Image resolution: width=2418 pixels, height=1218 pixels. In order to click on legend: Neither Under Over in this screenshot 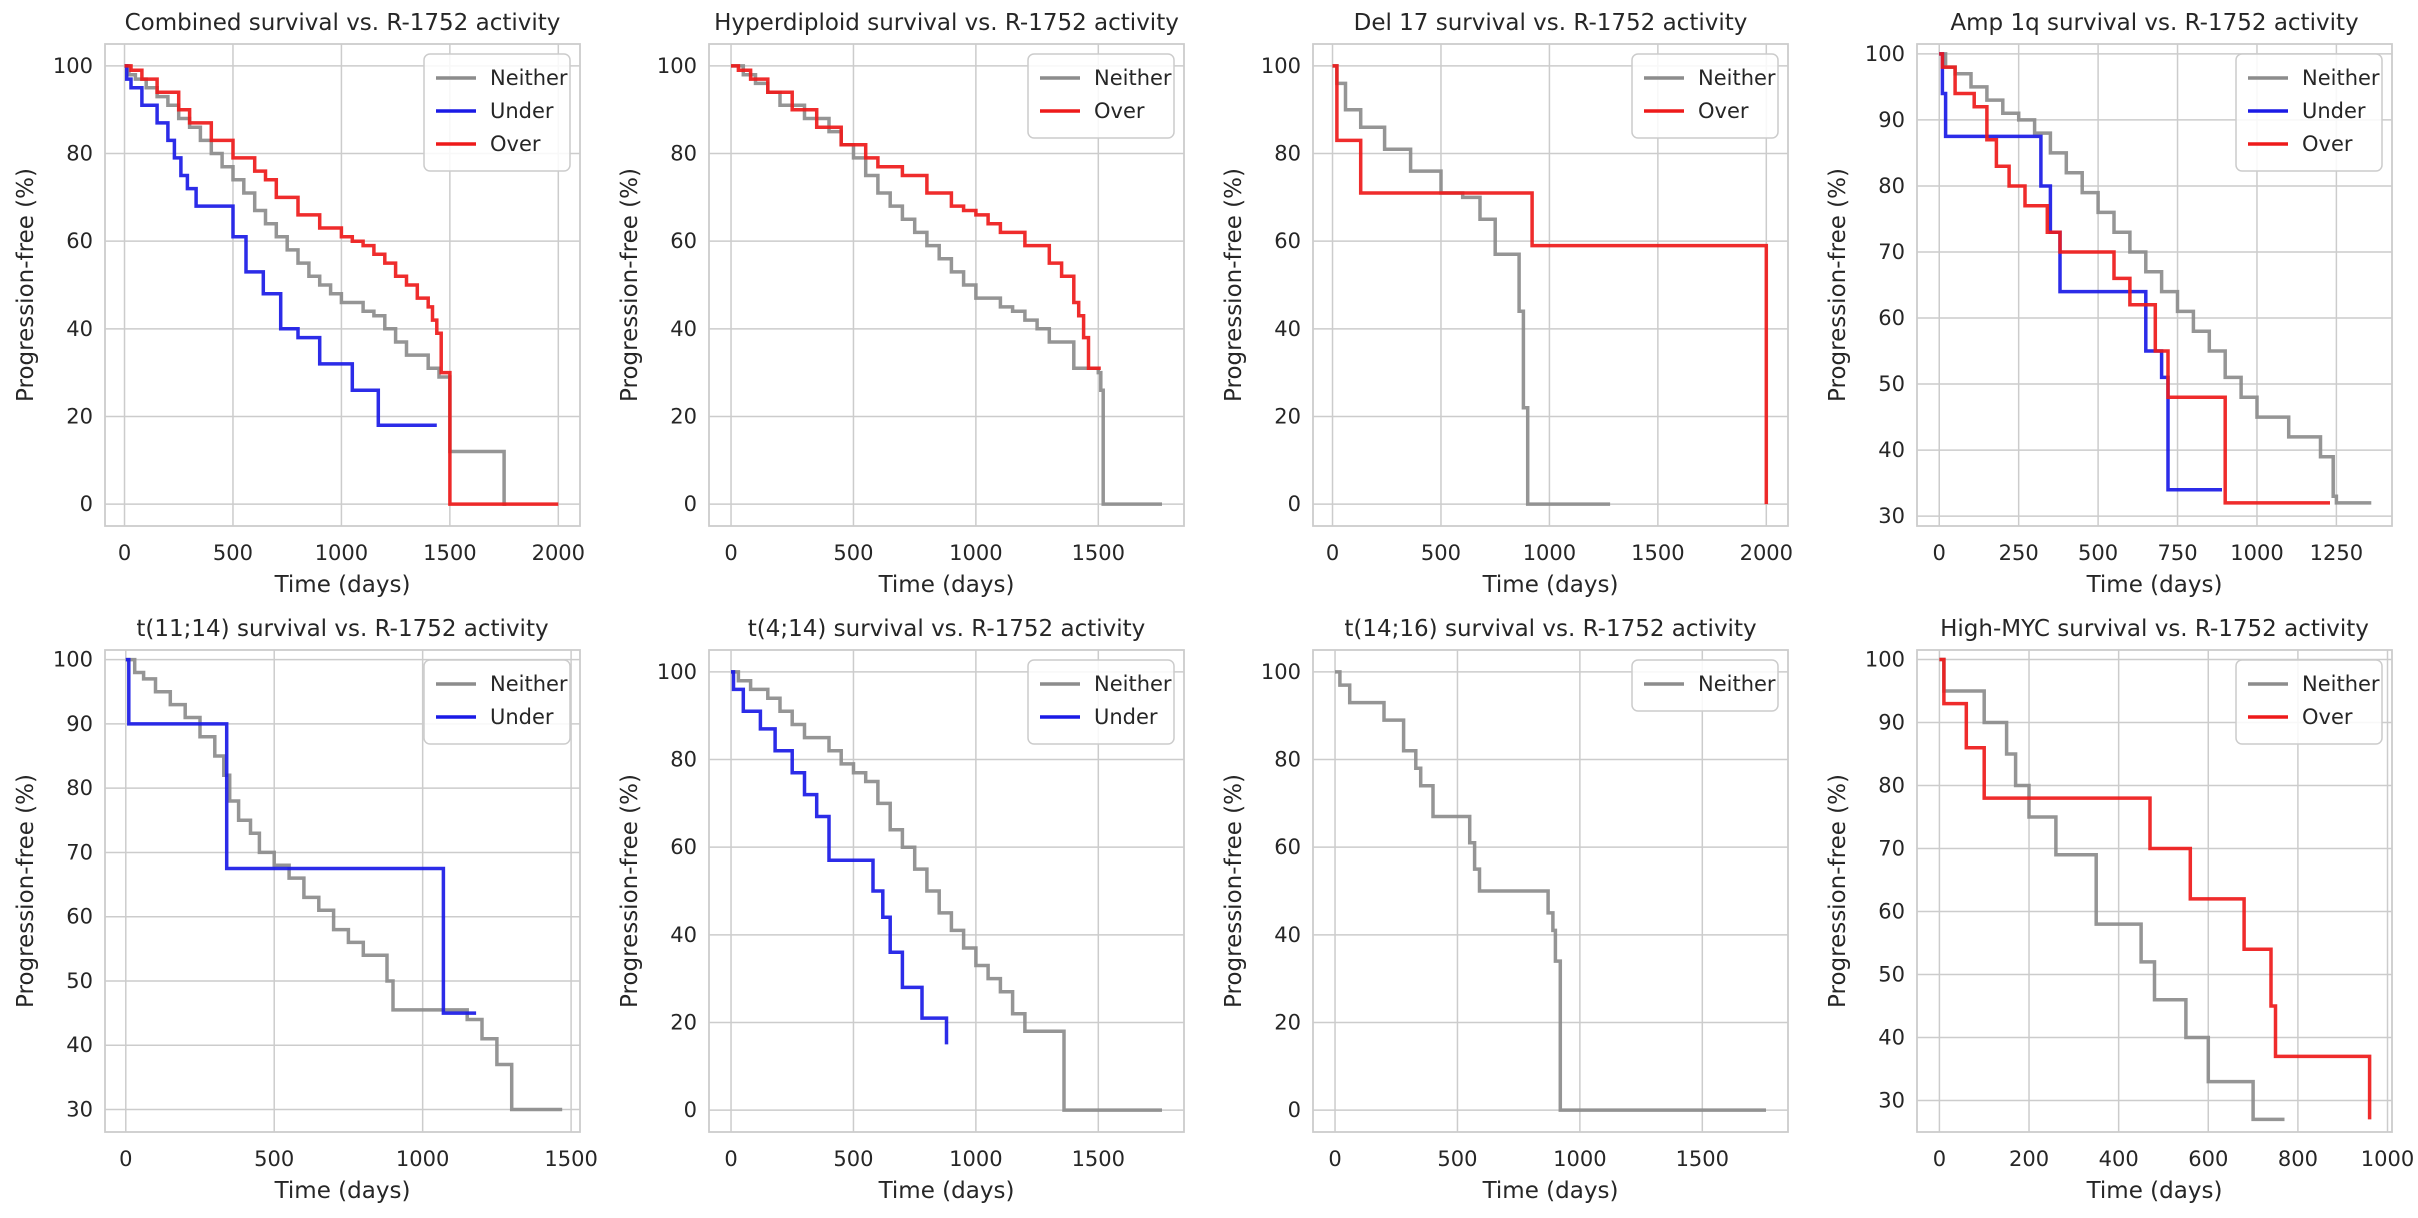, I will do `click(497, 112)`.